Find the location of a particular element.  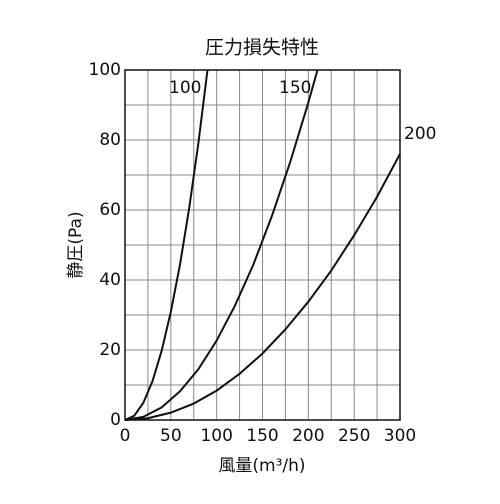

y-tick-label: 40 is located at coordinates (110, 280).